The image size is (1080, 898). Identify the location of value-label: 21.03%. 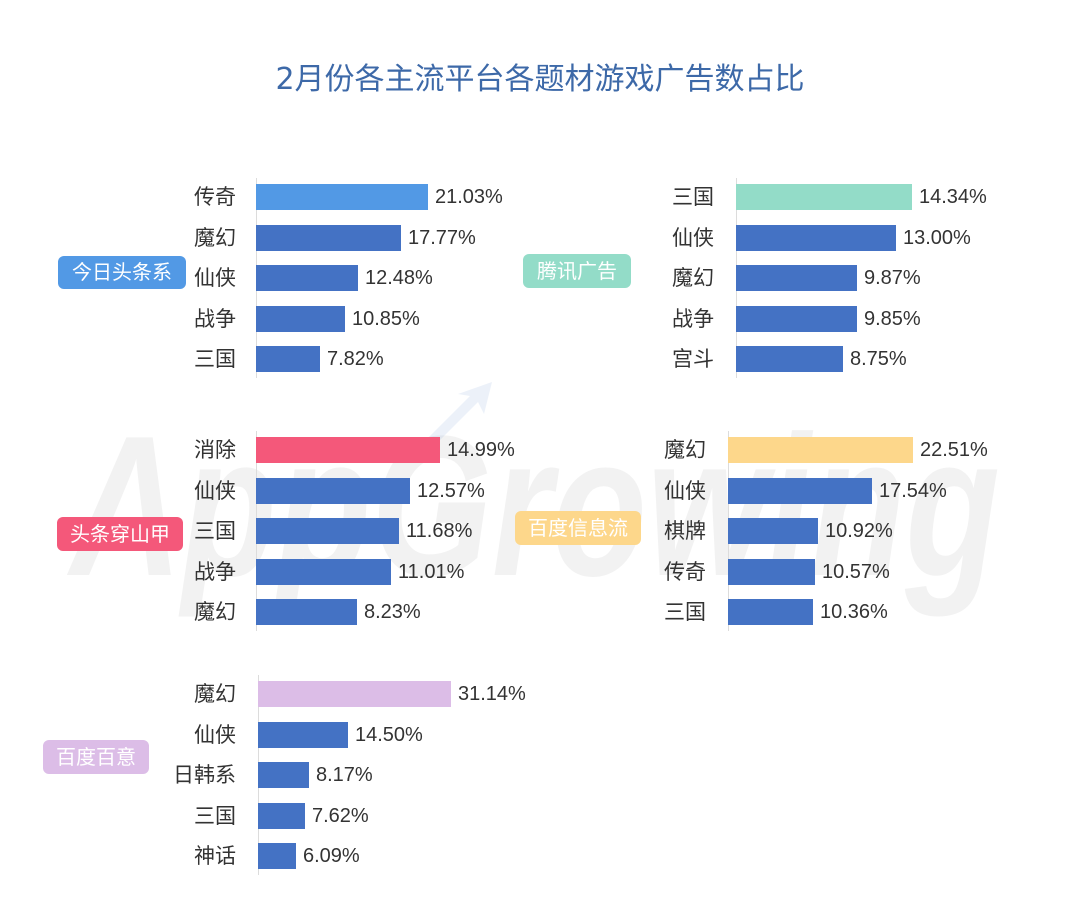
(469, 197).